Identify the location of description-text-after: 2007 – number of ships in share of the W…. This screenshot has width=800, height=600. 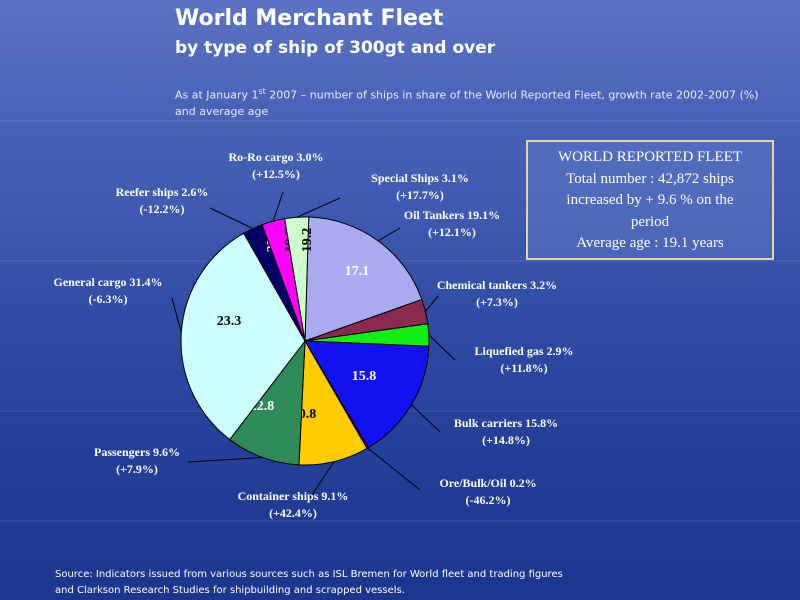
(467, 103).